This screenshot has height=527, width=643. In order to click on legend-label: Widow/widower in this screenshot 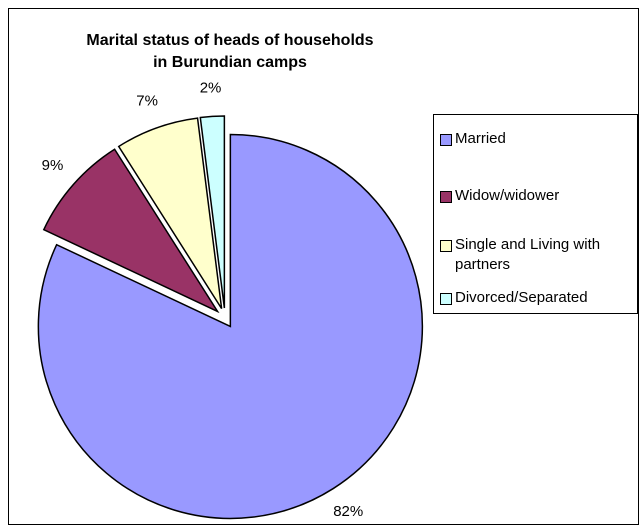, I will do `click(507, 195)`.